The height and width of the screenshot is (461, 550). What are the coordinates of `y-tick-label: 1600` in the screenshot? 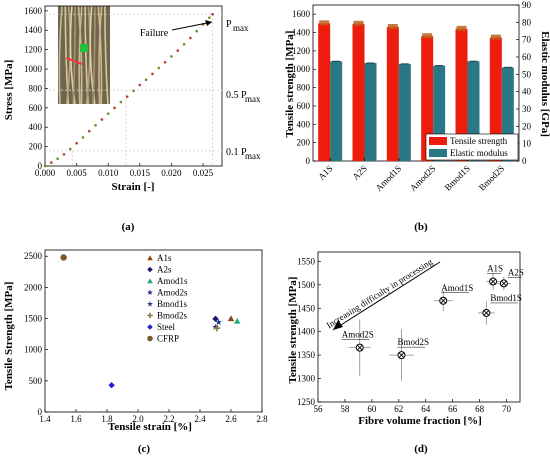 It's located at (301, 14).